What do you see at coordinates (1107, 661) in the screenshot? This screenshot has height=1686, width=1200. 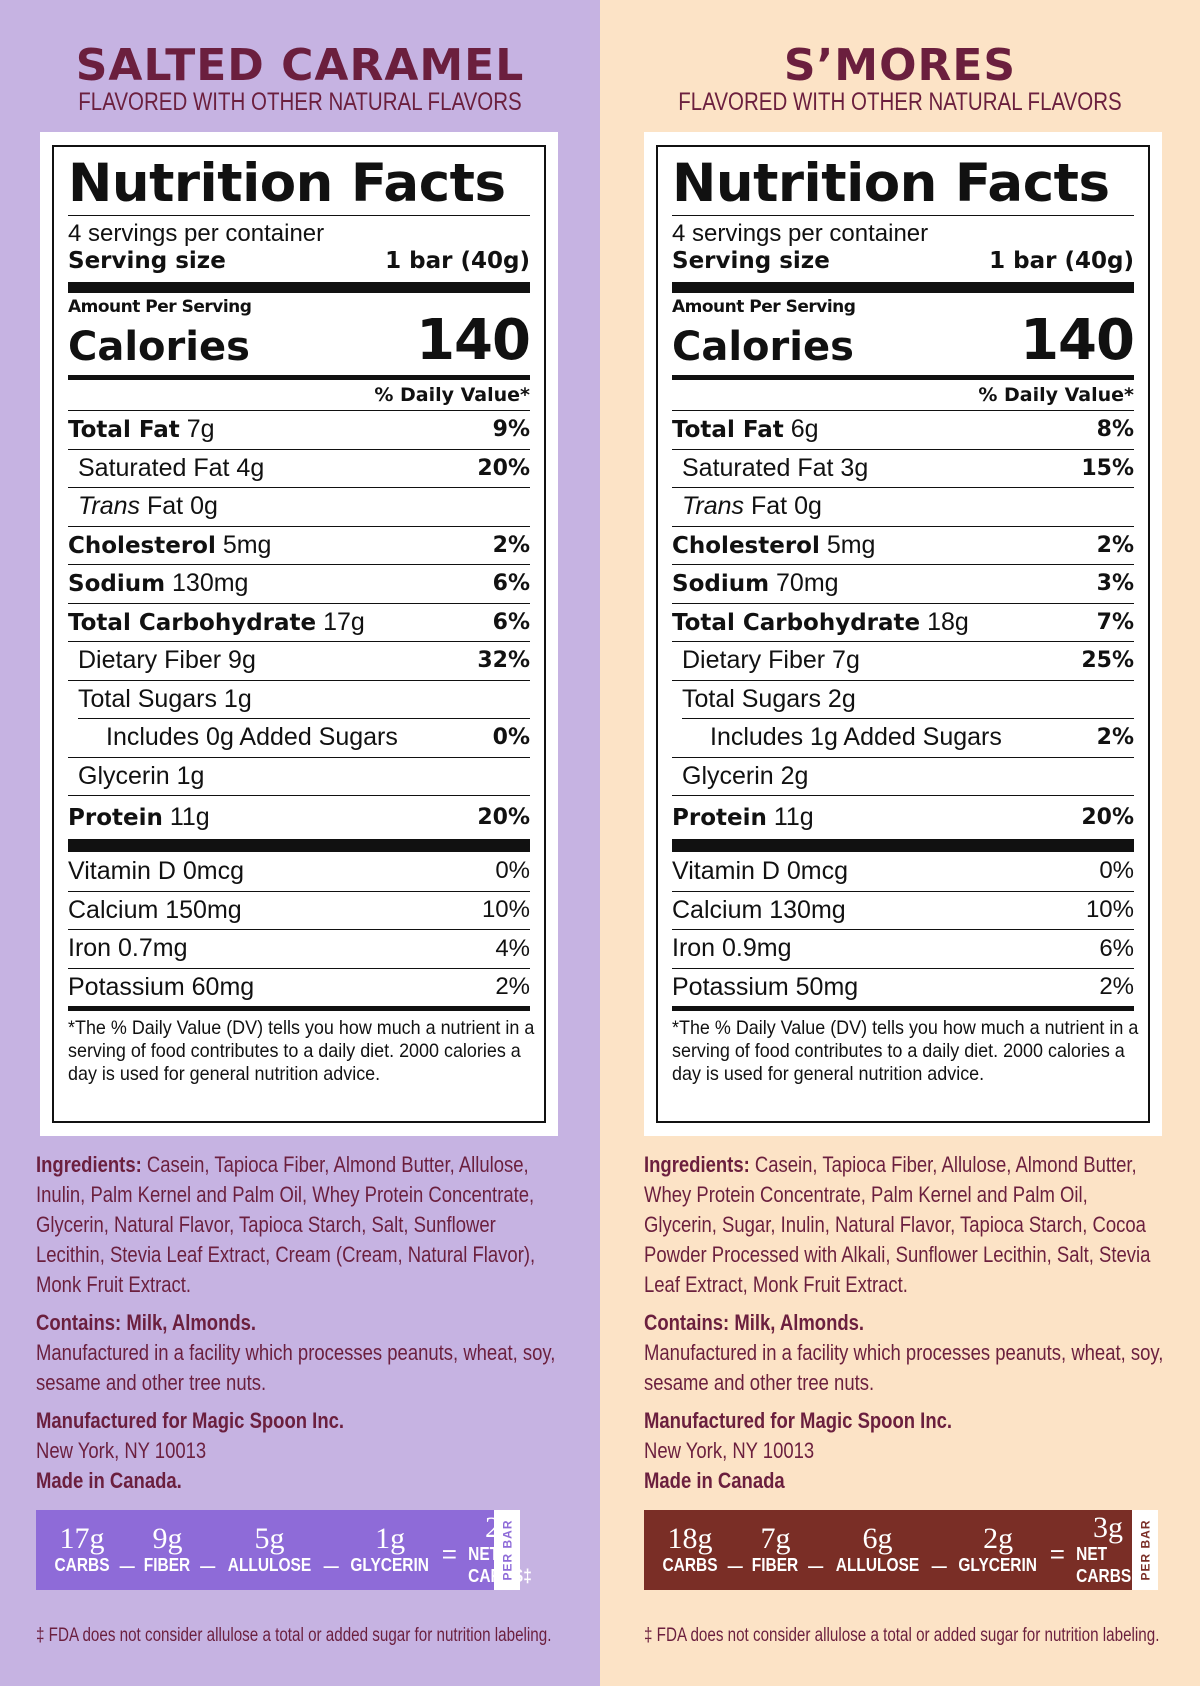 I see `dietary-fiber-dv: 25%` at bounding box center [1107, 661].